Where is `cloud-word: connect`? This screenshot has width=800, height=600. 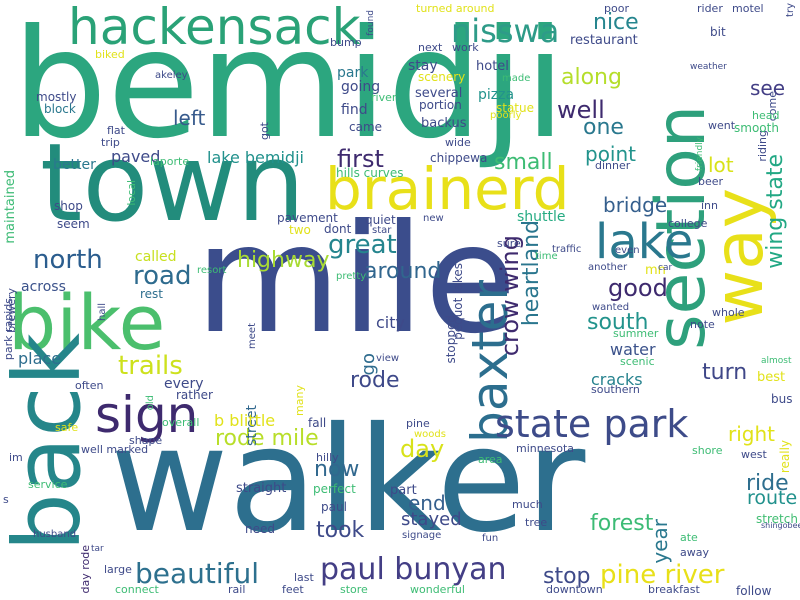 cloud-word: connect is located at coordinates (137, 589).